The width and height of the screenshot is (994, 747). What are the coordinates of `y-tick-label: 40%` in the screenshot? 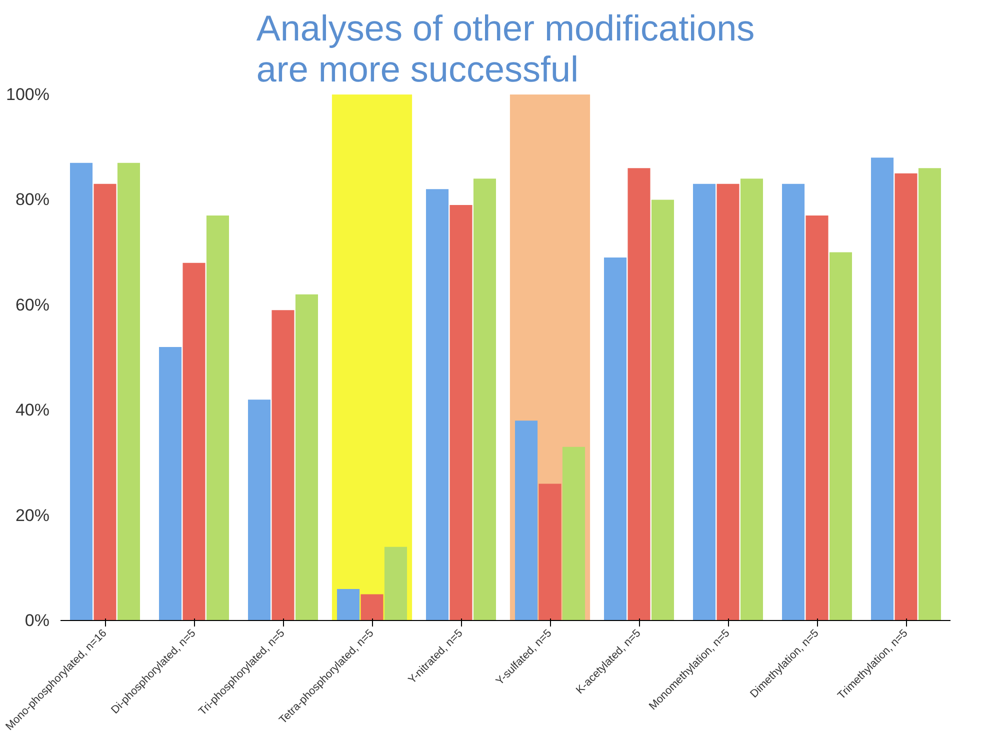 It's located at (32, 410).